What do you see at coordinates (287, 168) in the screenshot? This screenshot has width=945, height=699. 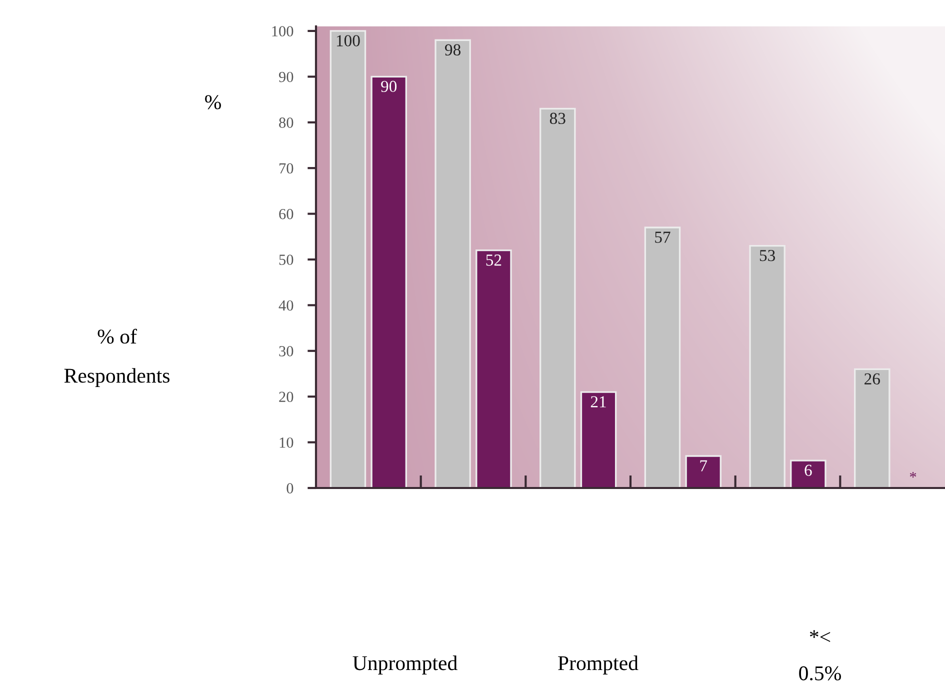 I see `y-tick-label: 70` at bounding box center [287, 168].